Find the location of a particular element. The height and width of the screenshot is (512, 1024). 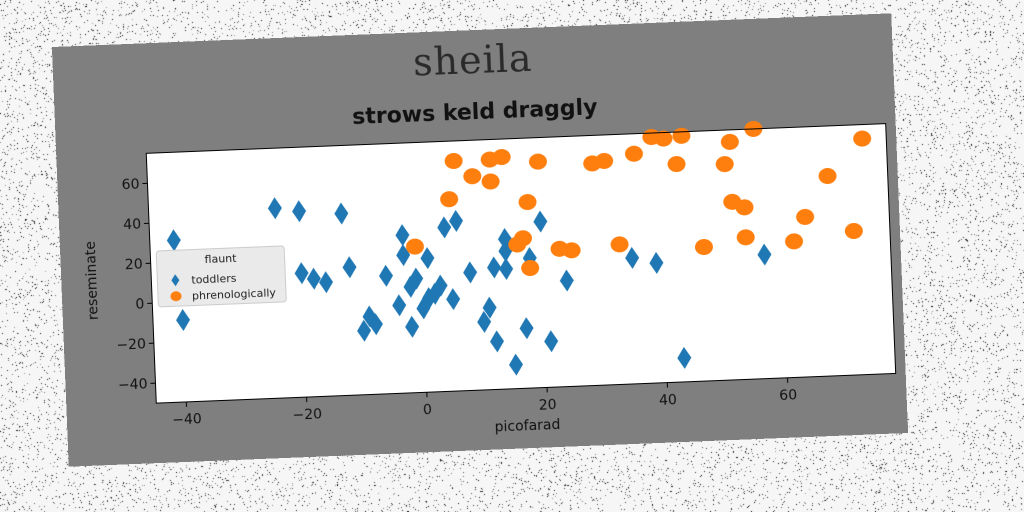

x-tick-label: 0 is located at coordinates (428, 410).